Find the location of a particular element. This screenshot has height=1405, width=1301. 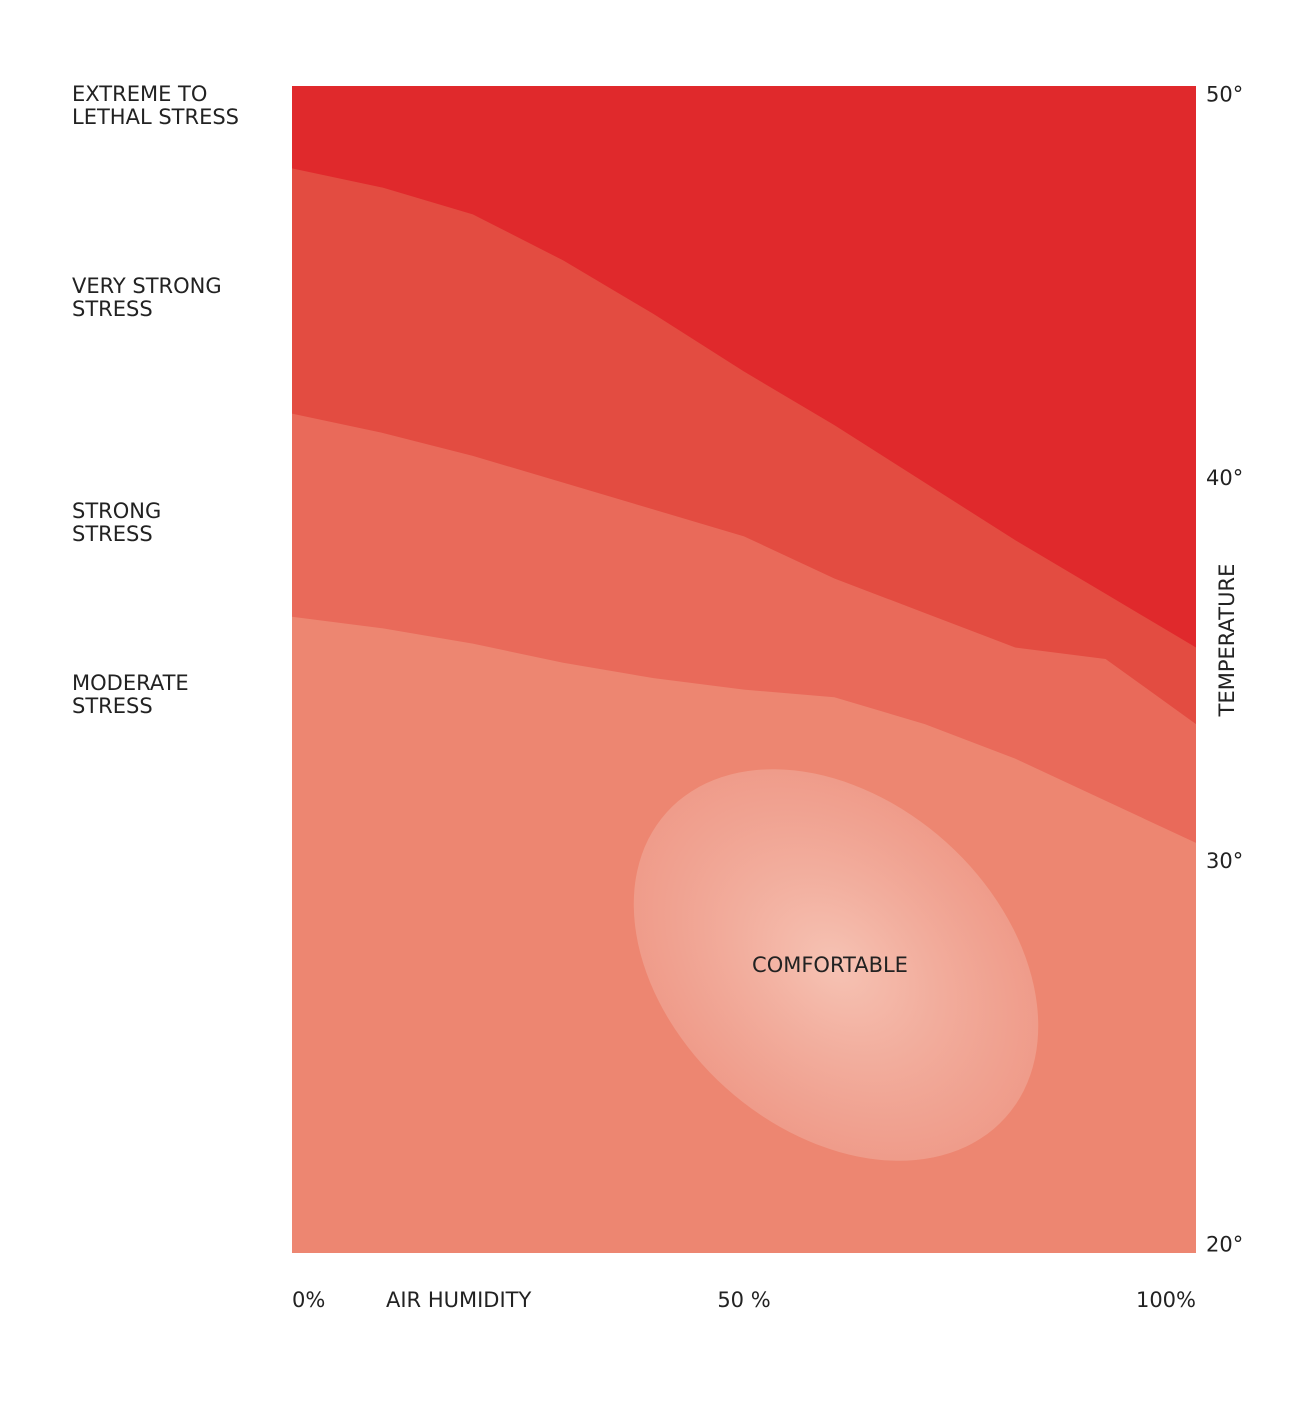

x-tick-label: 50 % is located at coordinates (743, 1300).